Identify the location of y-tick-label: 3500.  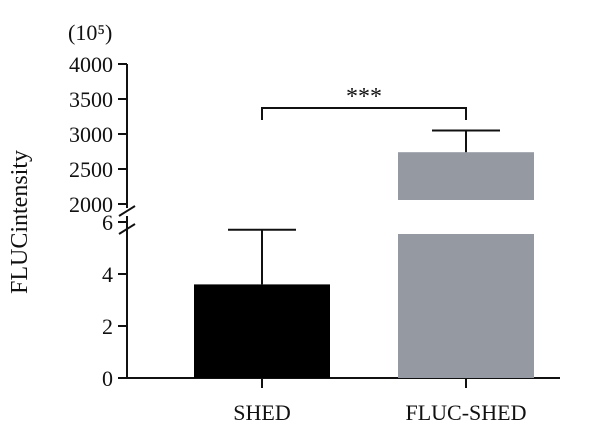
(91, 99).